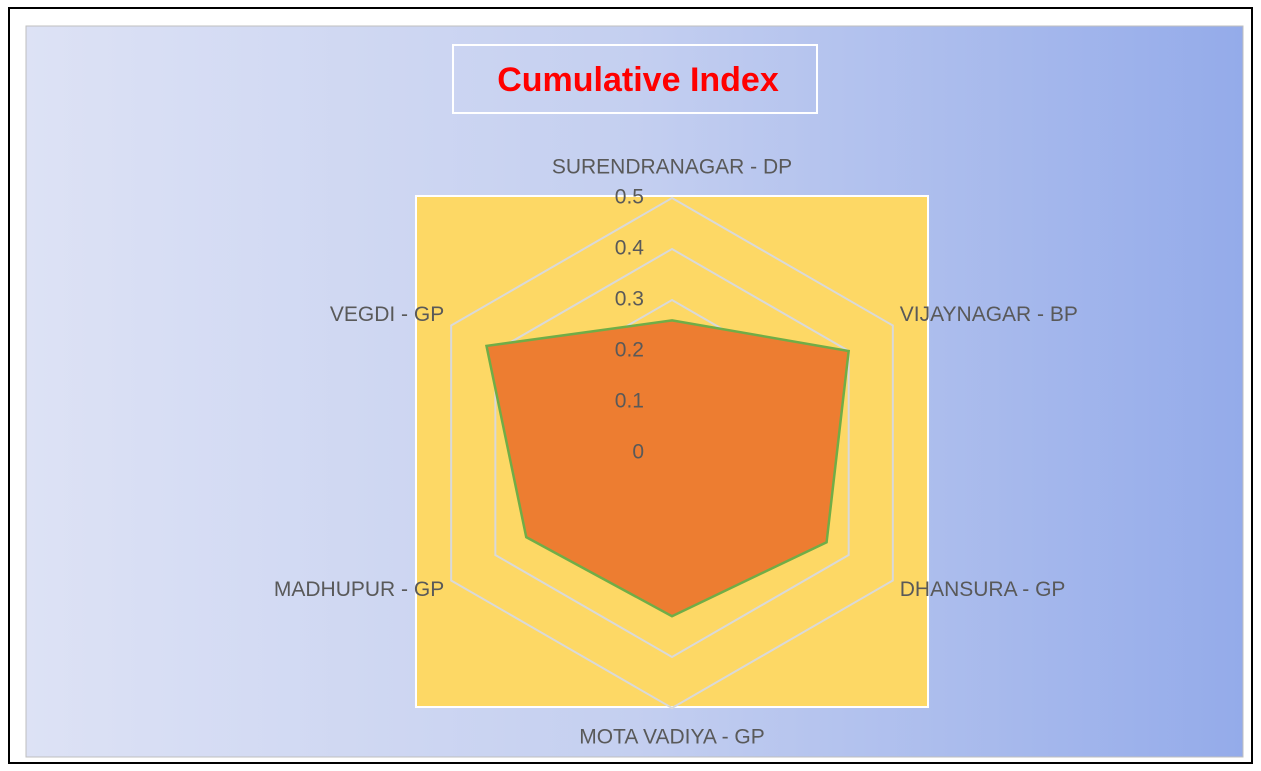 Image resolution: width=1261 pixels, height=771 pixels. Describe the element at coordinates (989, 314) in the screenshot. I see `category-label: VIJAYNAGAR - BP` at that location.